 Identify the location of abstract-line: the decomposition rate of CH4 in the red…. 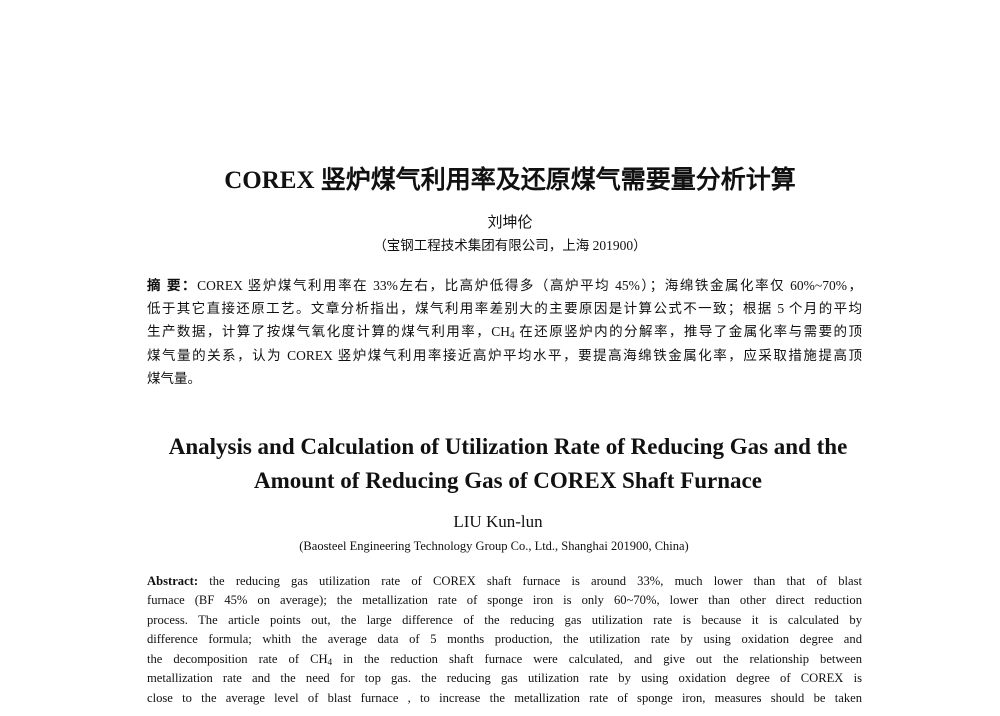
(504, 659).